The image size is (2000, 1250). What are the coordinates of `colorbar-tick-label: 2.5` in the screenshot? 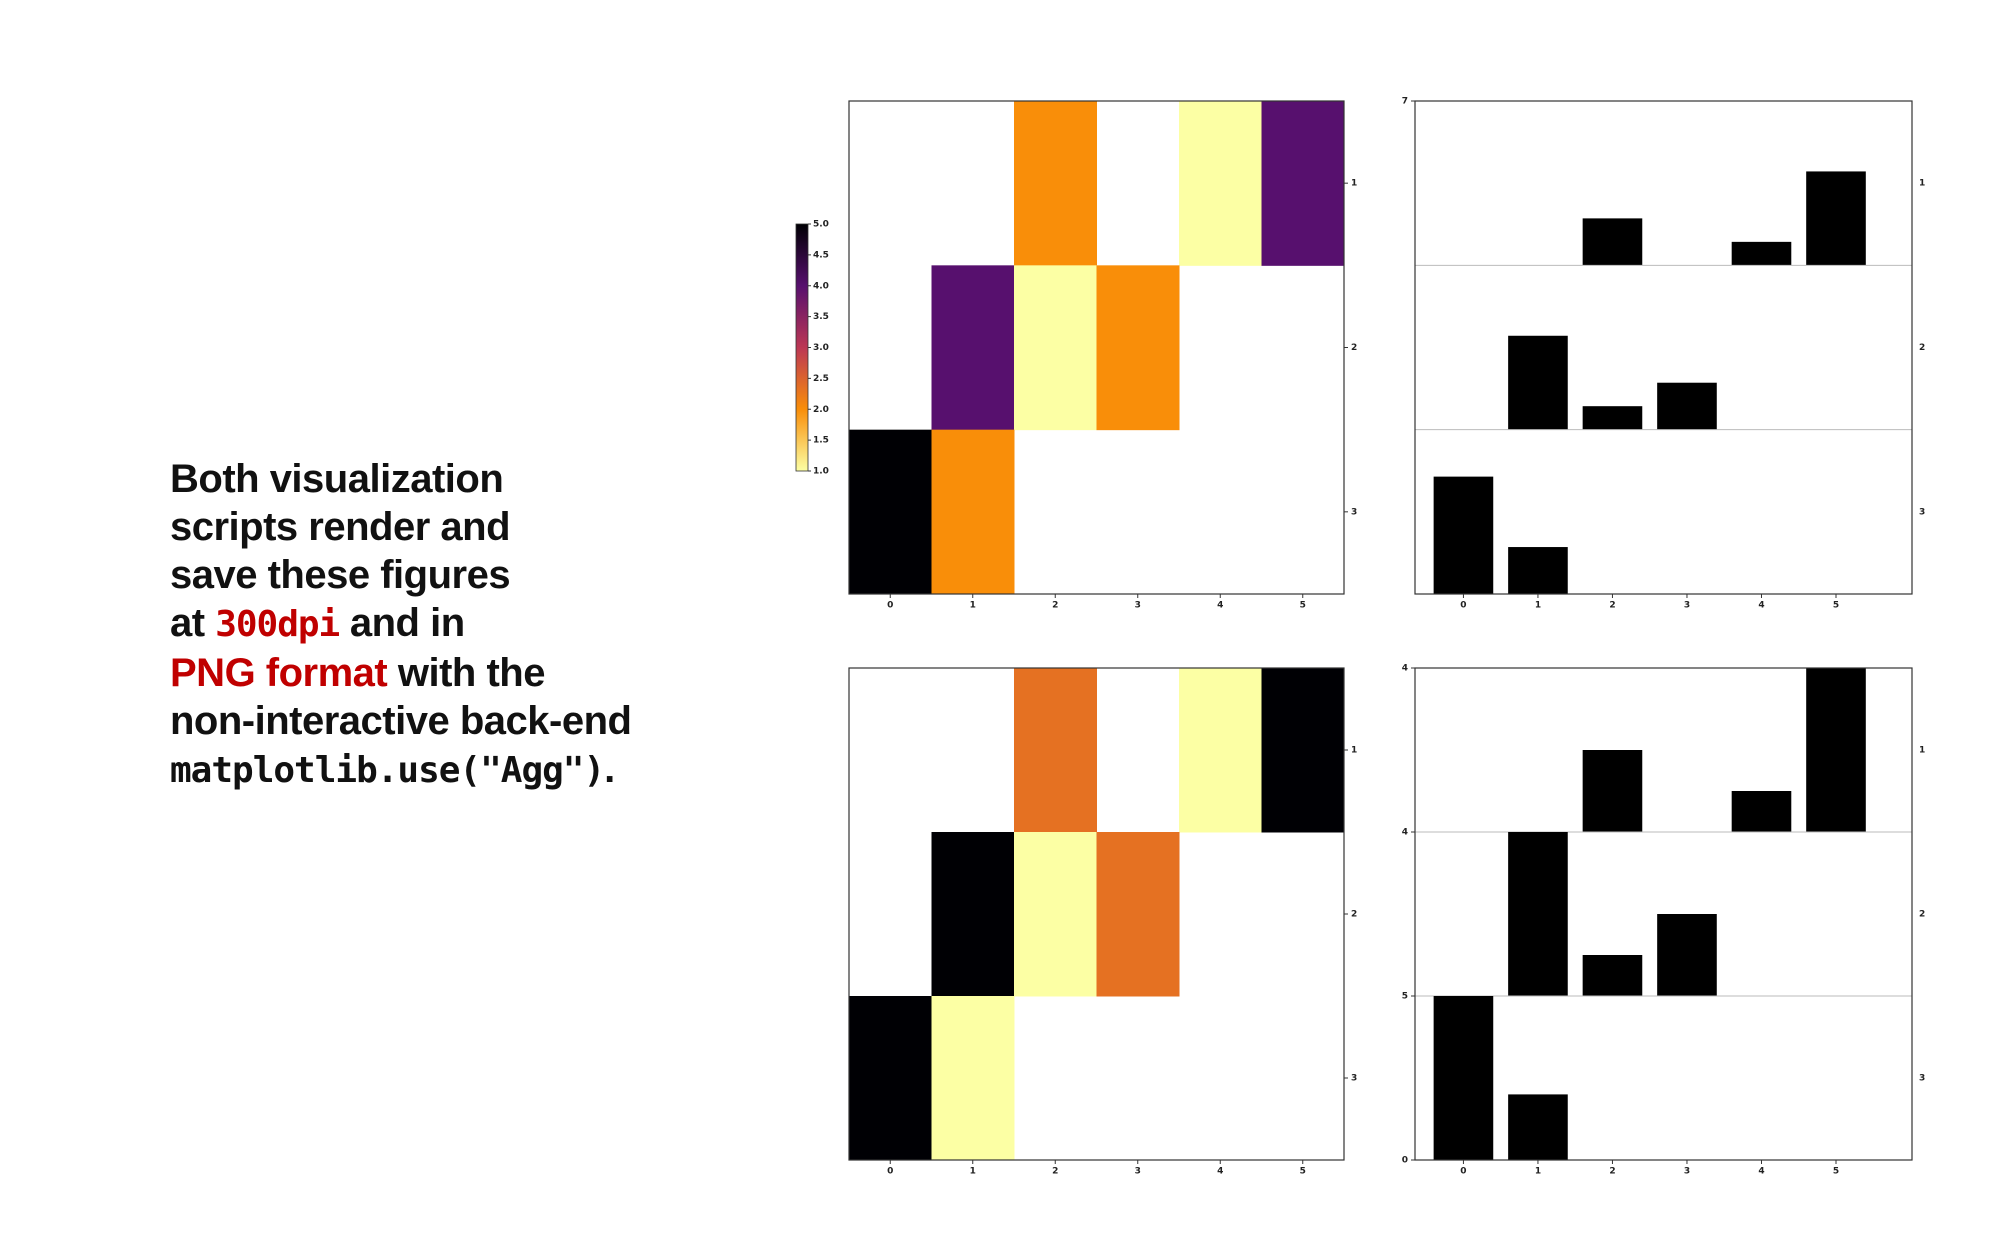 It's located at (821, 379).